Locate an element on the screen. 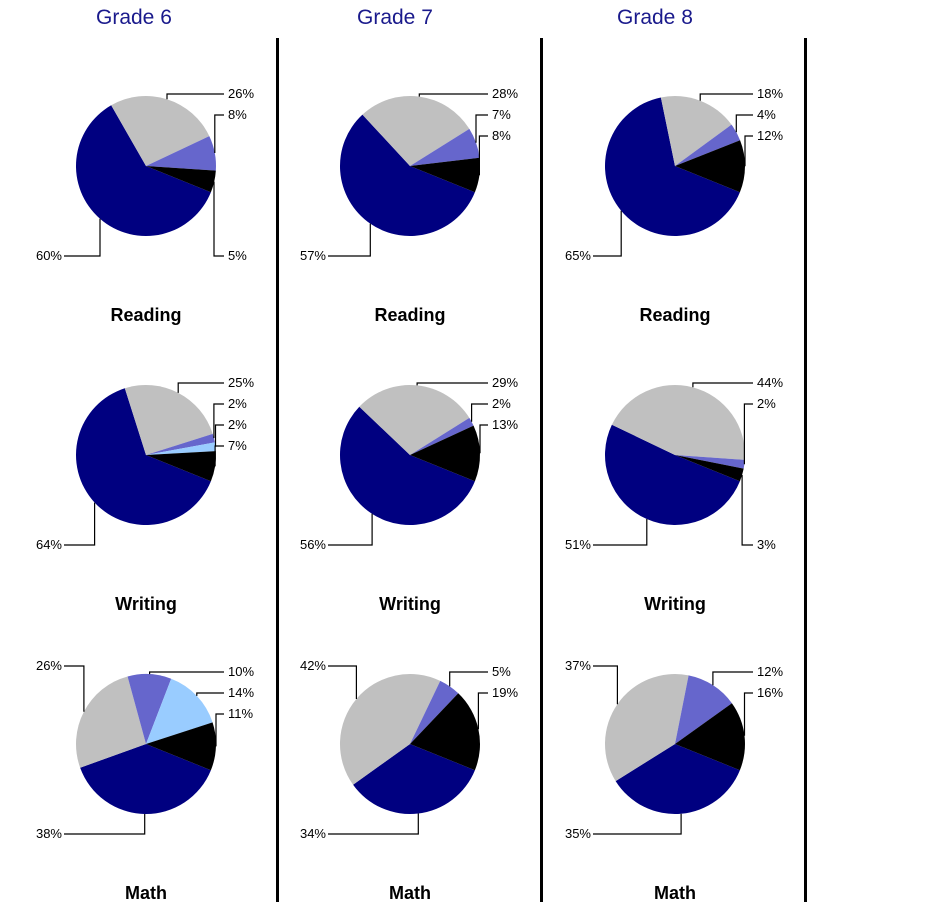 The height and width of the screenshot is (902, 950). pie-chart-writing-8: 44% 2% 3% 51% Writing is located at coordinates (674, 494).